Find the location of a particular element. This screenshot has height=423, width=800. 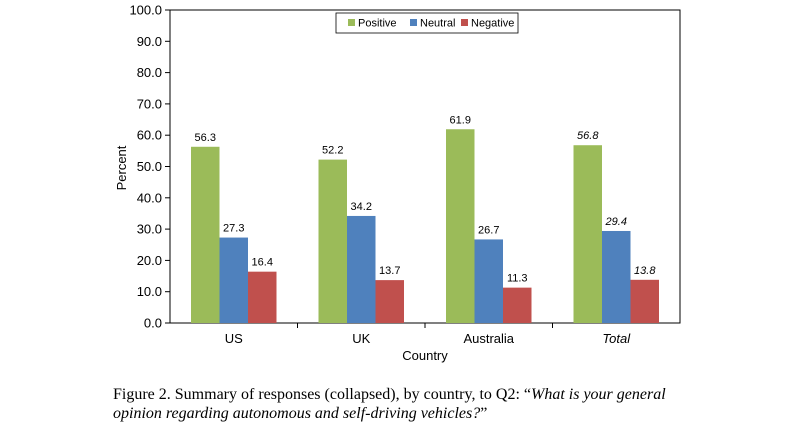

legend-label-positive: Positive is located at coordinates (377, 24).